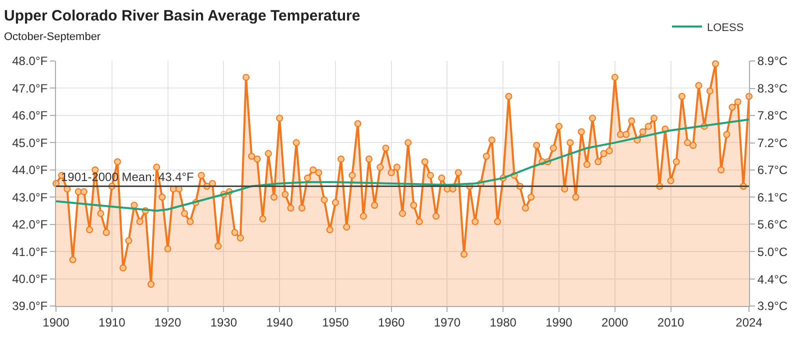 The width and height of the screenshot is (800, 341). Describe the element at coordinates (559, 322) in the screenshot. I see `x-tick-label: 1990` at that location.